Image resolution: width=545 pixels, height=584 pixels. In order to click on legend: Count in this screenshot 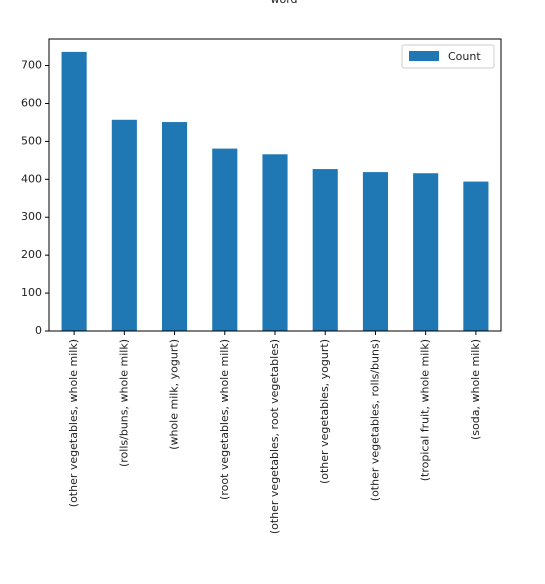, I will do `click(448, 56)`.